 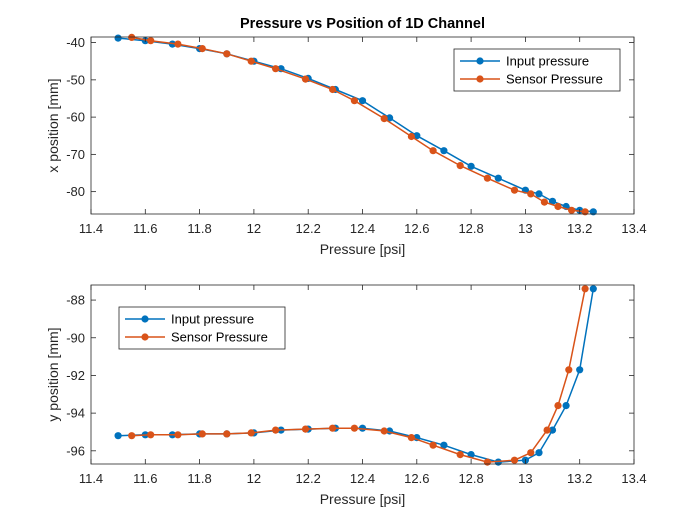 I want to click on y-tick-label: -92, so click(x=75, y=375).